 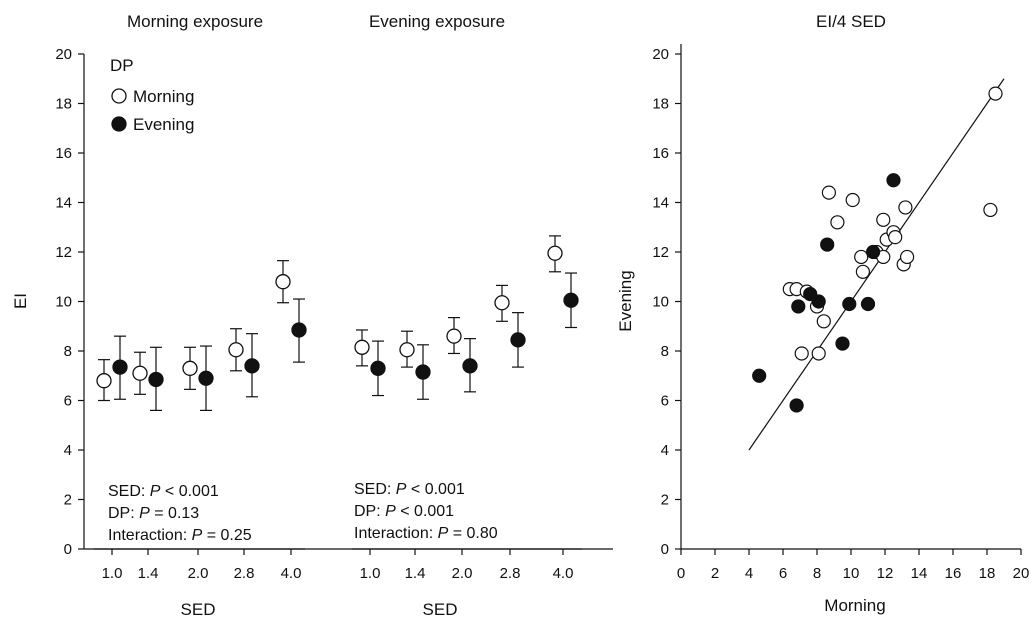 I want to click on left-y-tick-label-3: 6, so click(x=68, y=401).